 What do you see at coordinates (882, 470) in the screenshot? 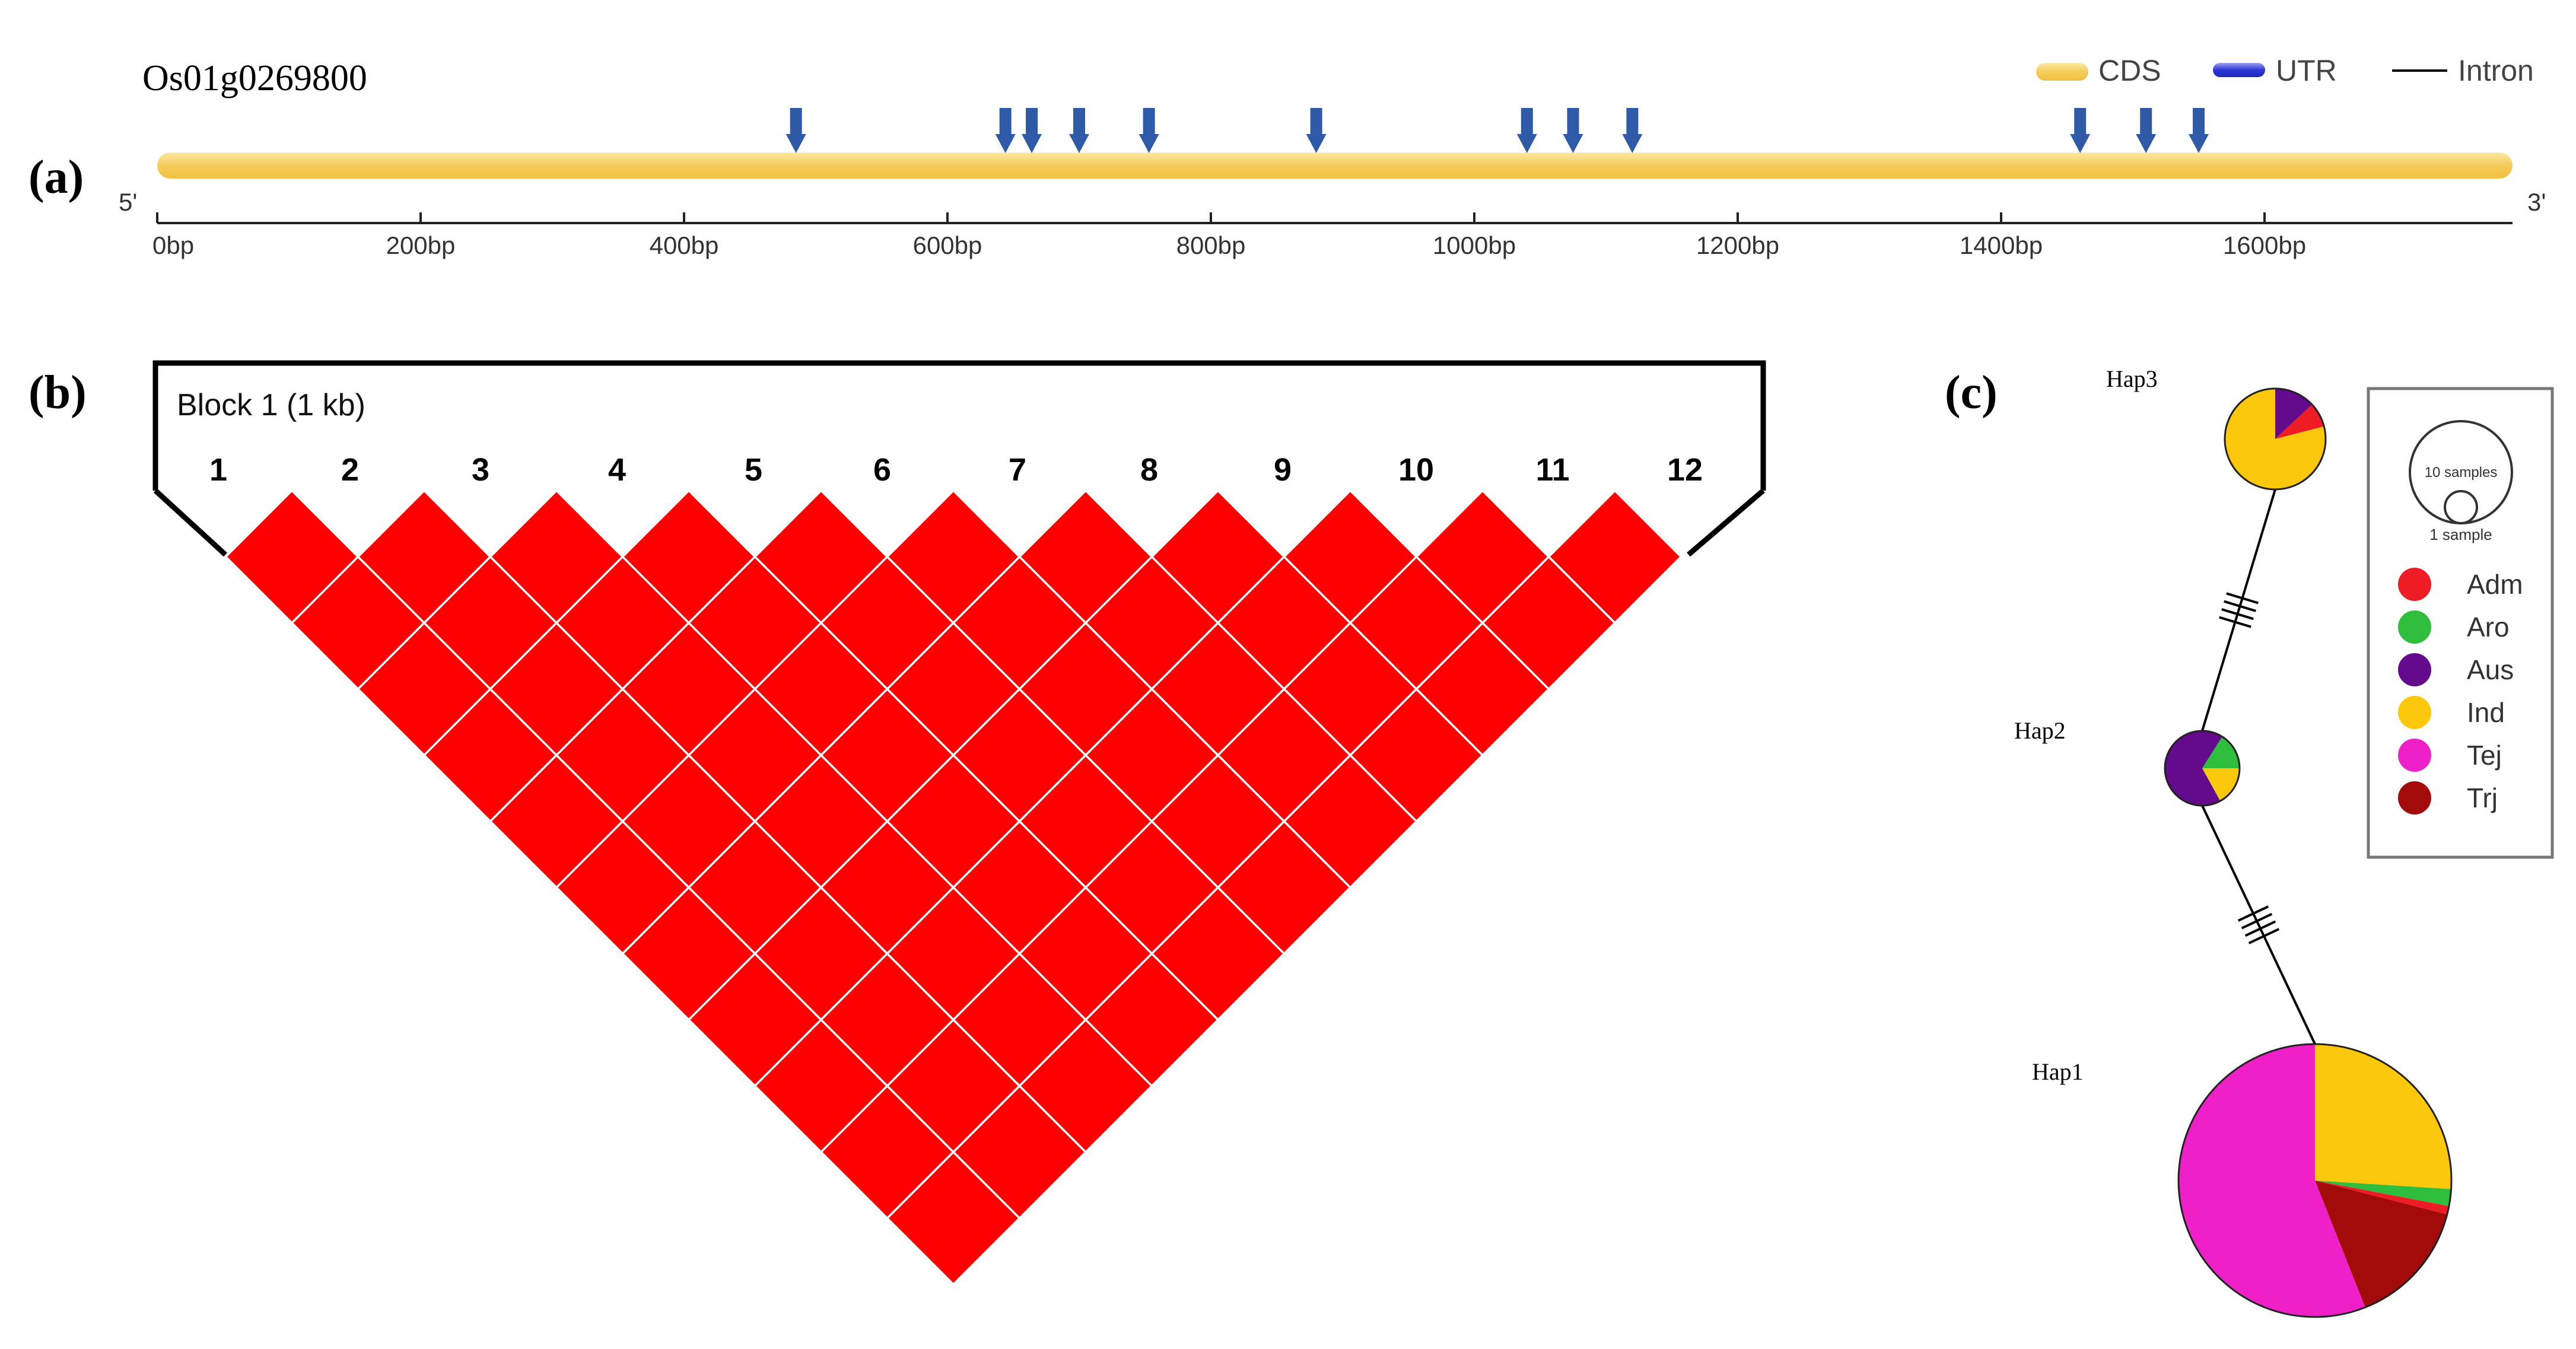
I see `ld-marker-label: 6` at bounding box center [882, 470].